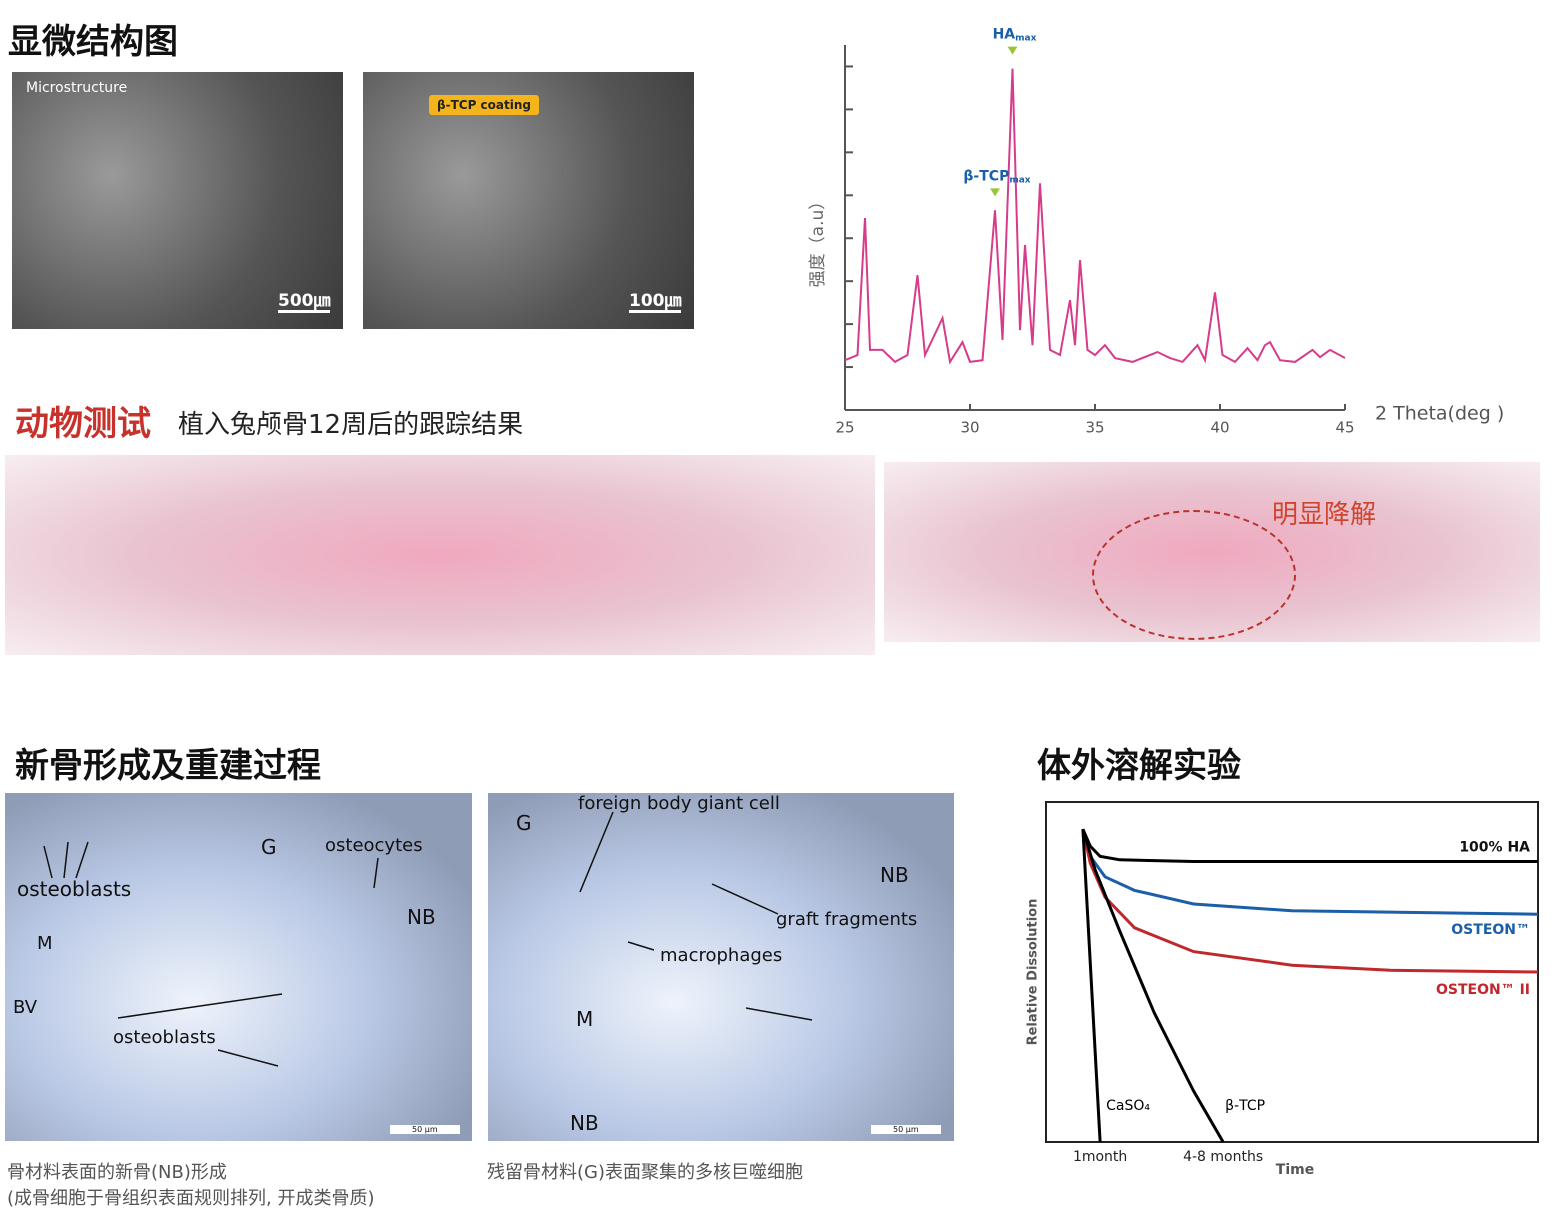 Image resolution: width=1556 pixels, height=1210 pixels. Describe the element at coordinates (1223, 1157) in the screenshot. I see `x-tick-label: 4-8 months` at that location.